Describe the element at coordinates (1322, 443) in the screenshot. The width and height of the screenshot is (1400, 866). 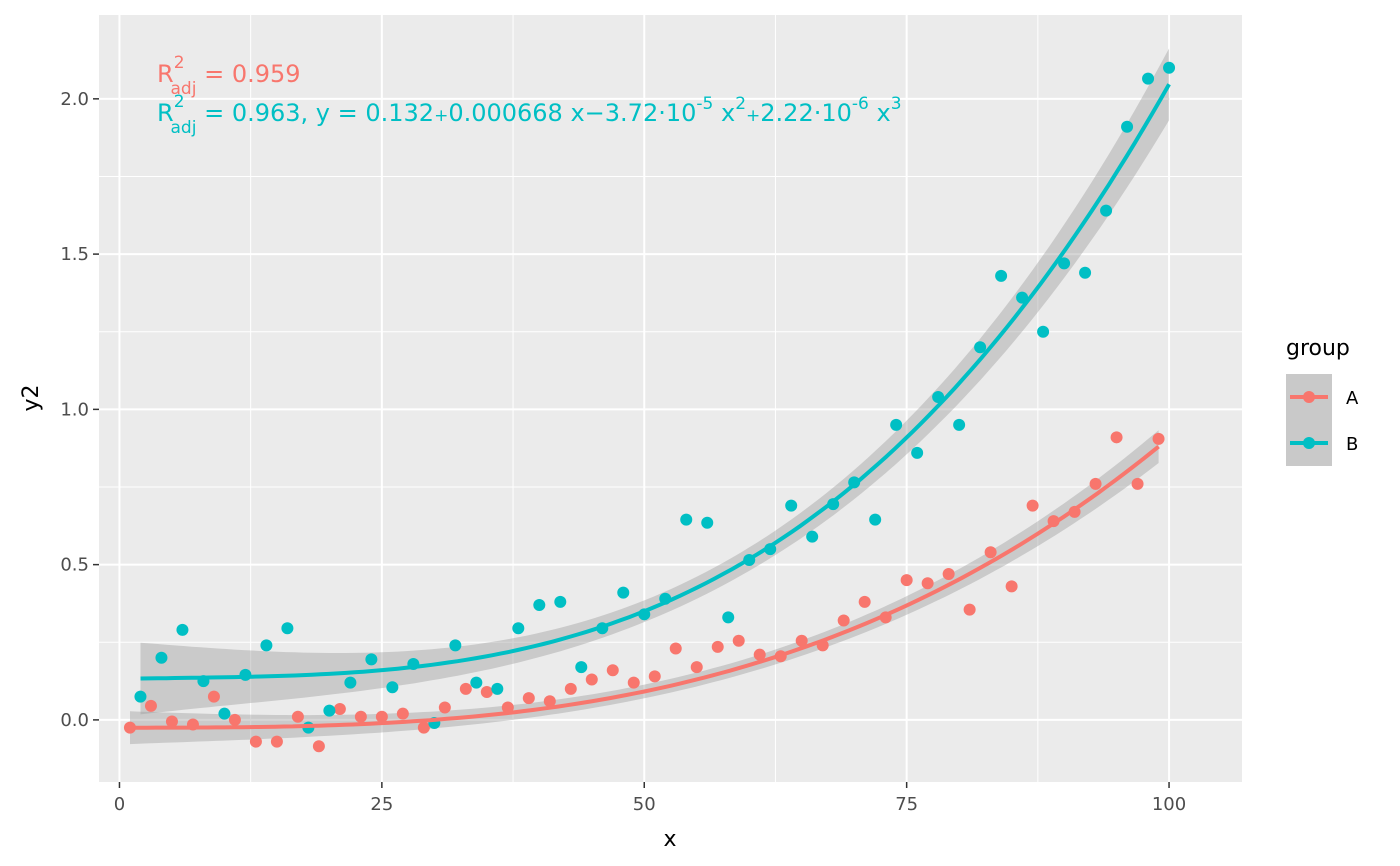
I see `legend-key-B: B` at that location.